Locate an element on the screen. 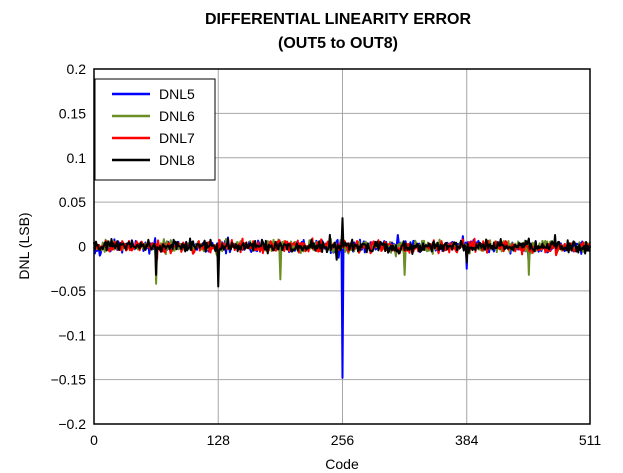 The height and width of the screenshot is (473, 623). series-line-dnl8 is located at coordinates (342, 252).